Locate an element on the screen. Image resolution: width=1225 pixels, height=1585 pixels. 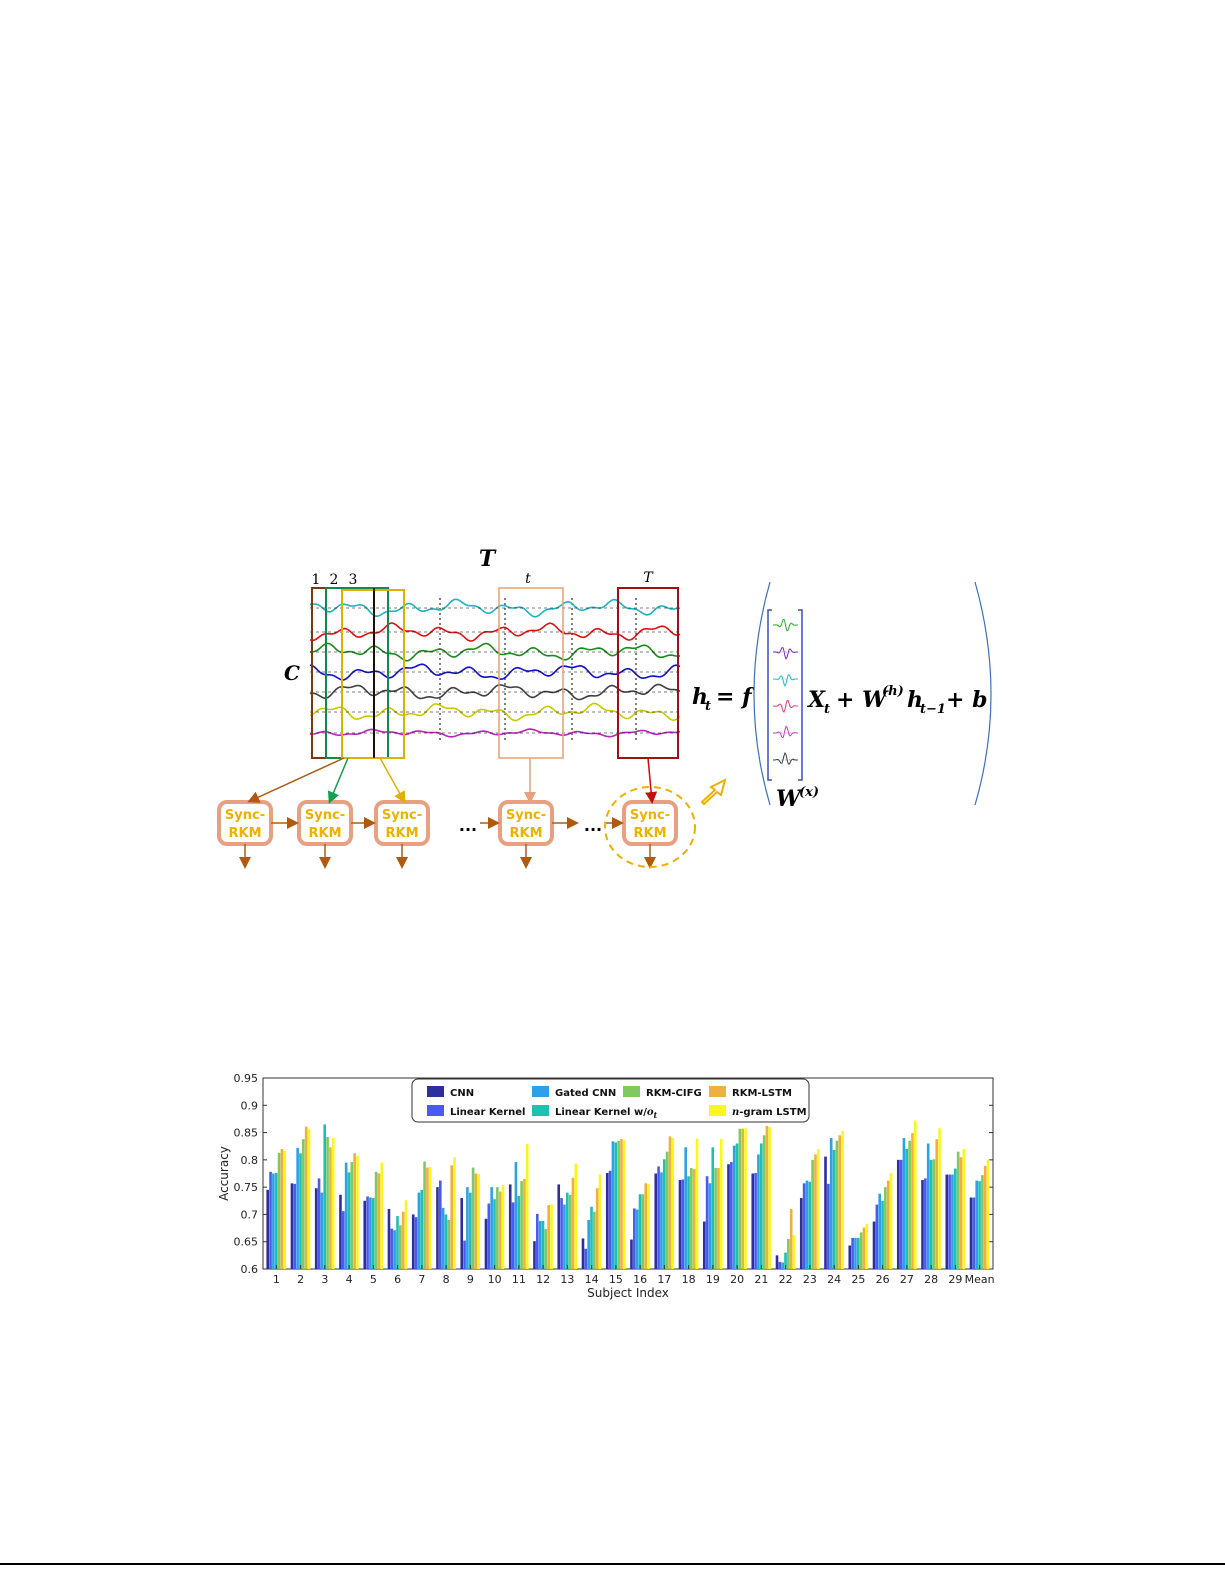
window-number-3: 3 is located at coordinates (353, 580).